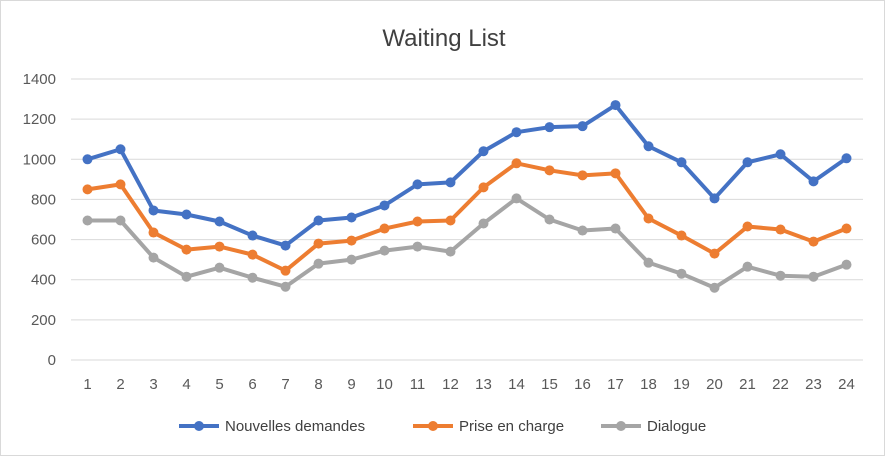  What do you see at coordinates (39, 220) in the screenshot?
I see `y-axis-ticks: 0 200 400 600 800 1000 1200 1400` at bounding box center [39, 220].